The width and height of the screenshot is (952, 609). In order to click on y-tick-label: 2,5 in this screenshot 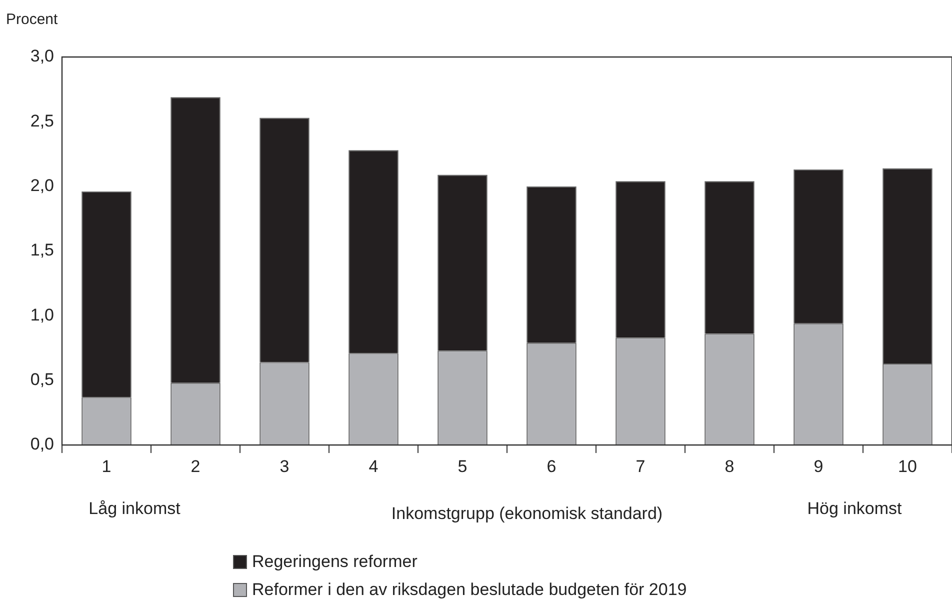, I will do `click(42, 120)`.